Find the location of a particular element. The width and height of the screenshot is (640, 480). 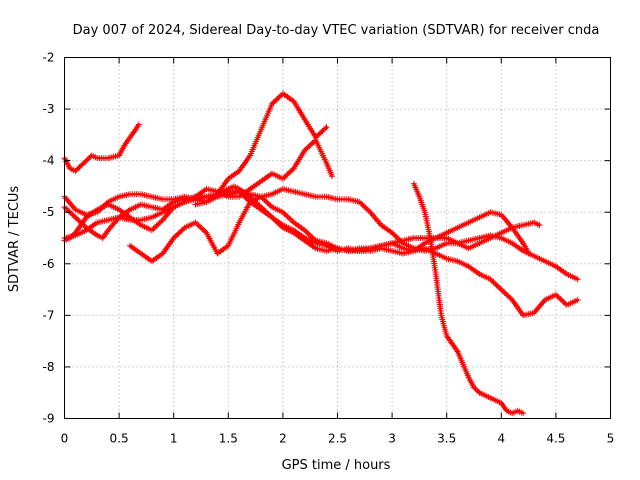

x-tick-label: 0 is located at coordinates (65, 439).